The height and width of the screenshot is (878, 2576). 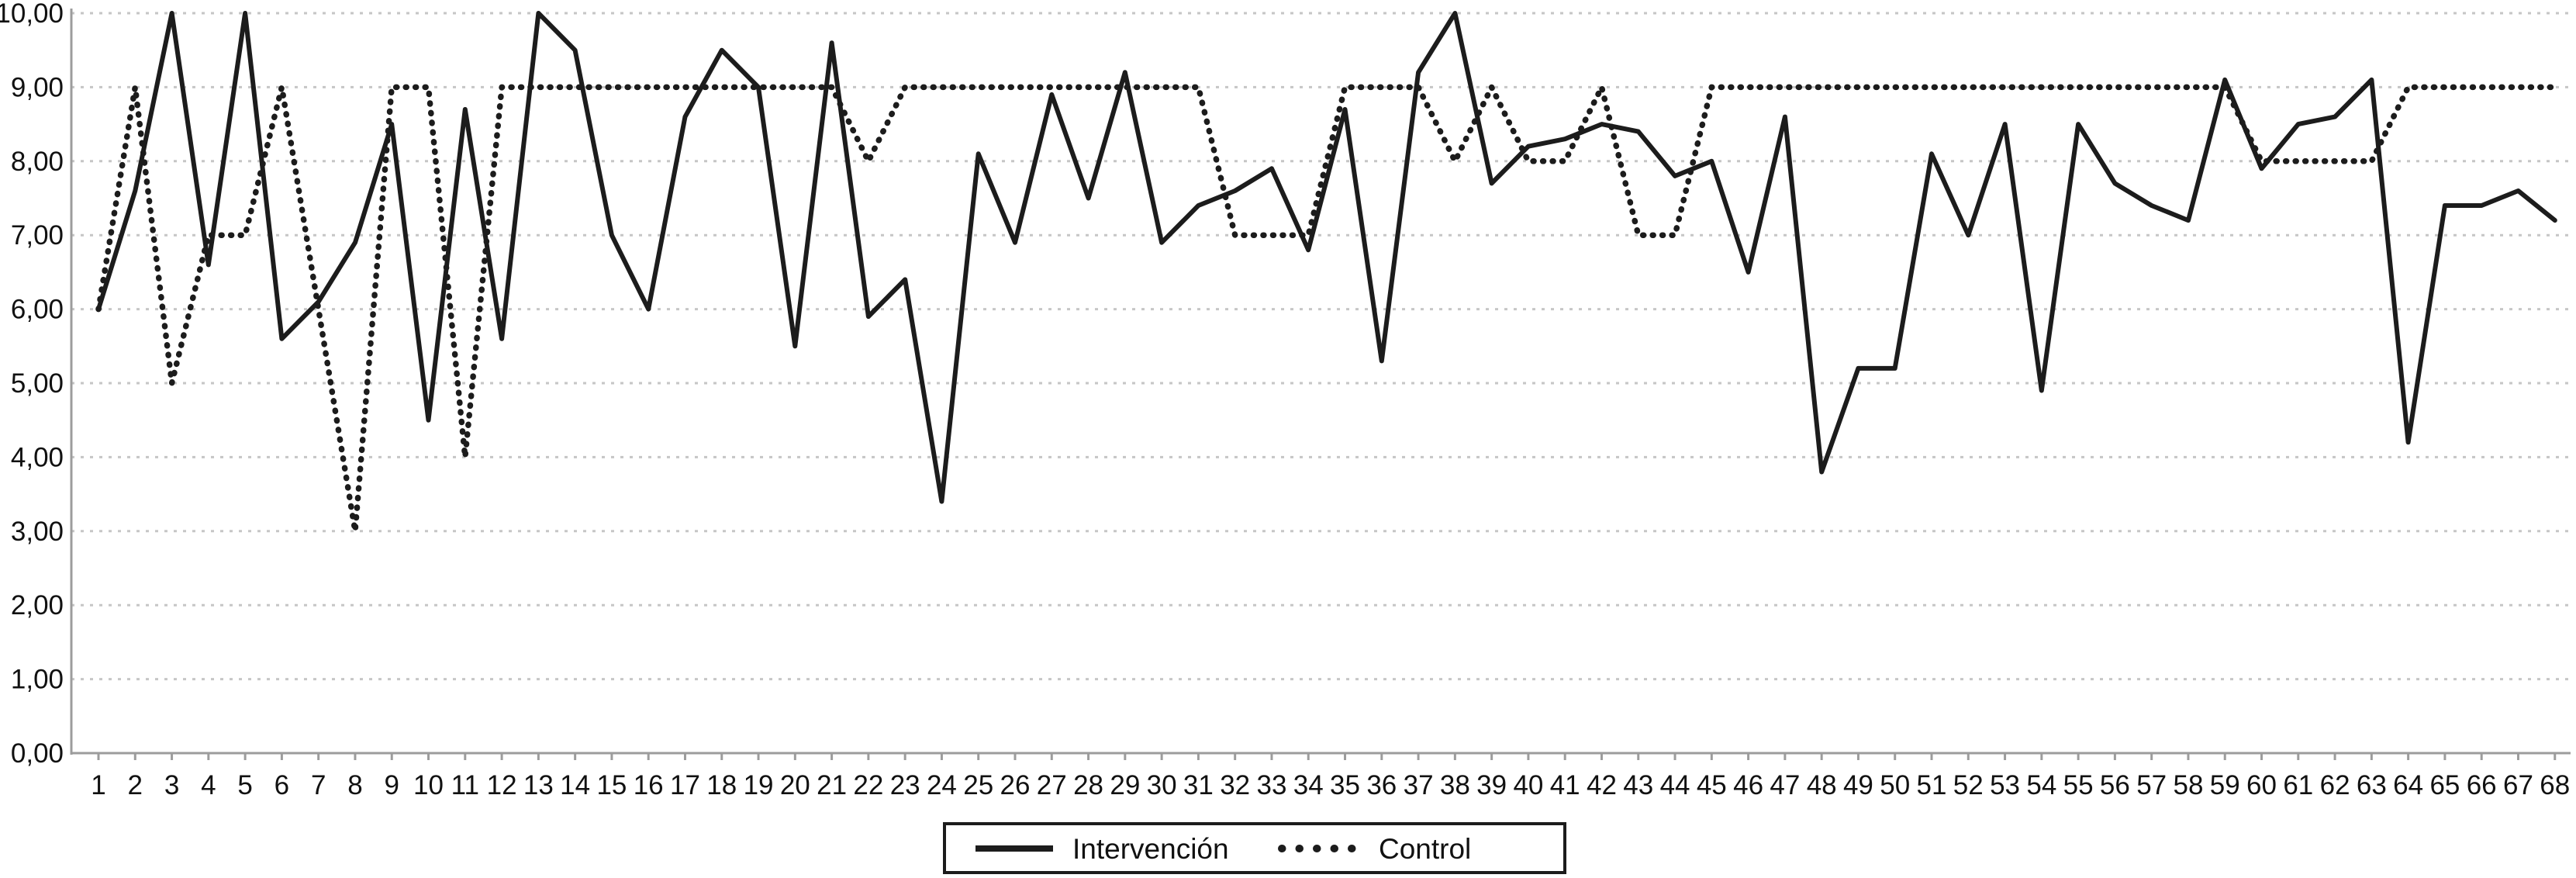 What do you see at coordinates (171, 785) in the screenshot?
I see `x-tick-label: 3` at bounding box center [171, 785].